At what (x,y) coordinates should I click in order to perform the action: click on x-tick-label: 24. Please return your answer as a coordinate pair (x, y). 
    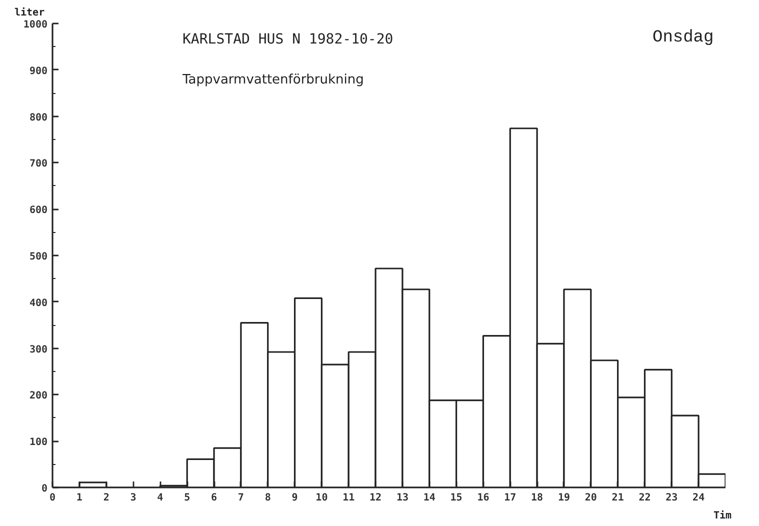
    Looking at the image, I should click on (698, 498).